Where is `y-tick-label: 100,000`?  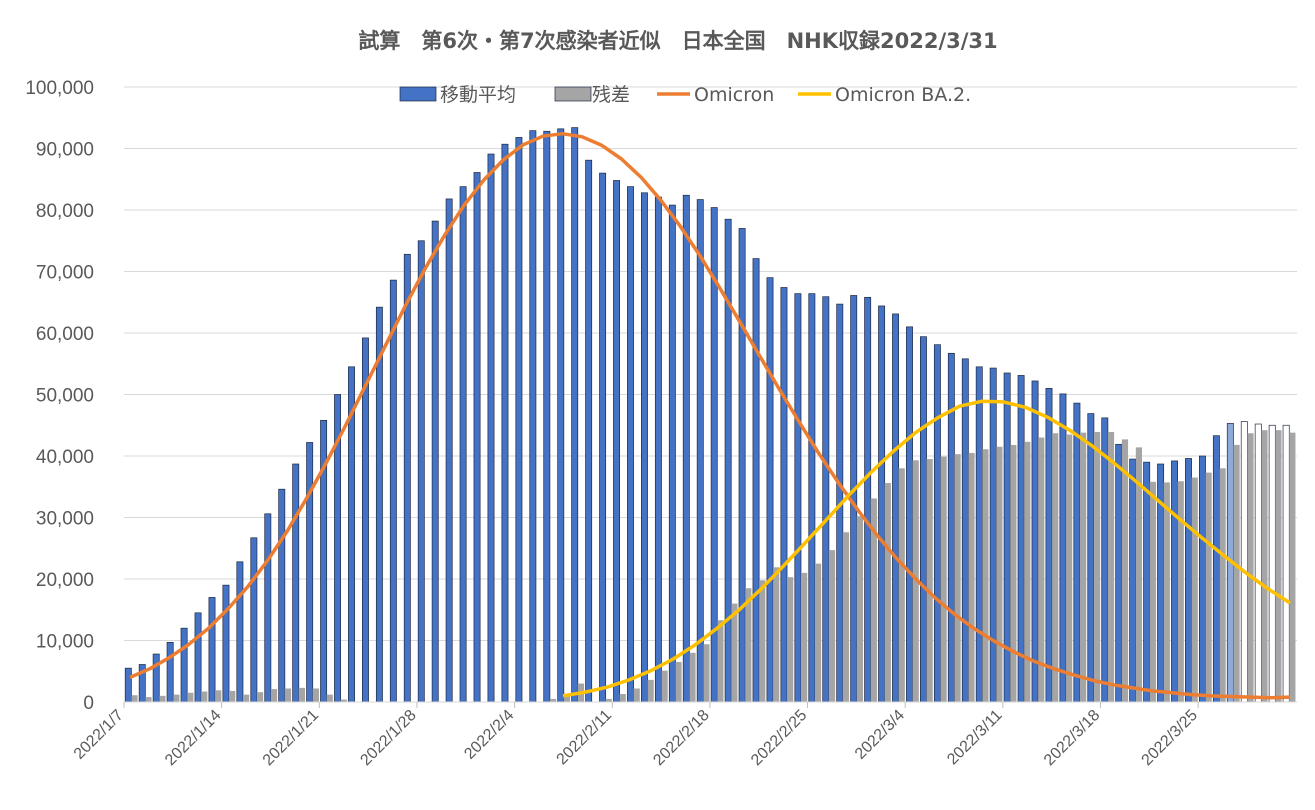
y-tick-label: 100,000 is located at coordinates (59, 88).